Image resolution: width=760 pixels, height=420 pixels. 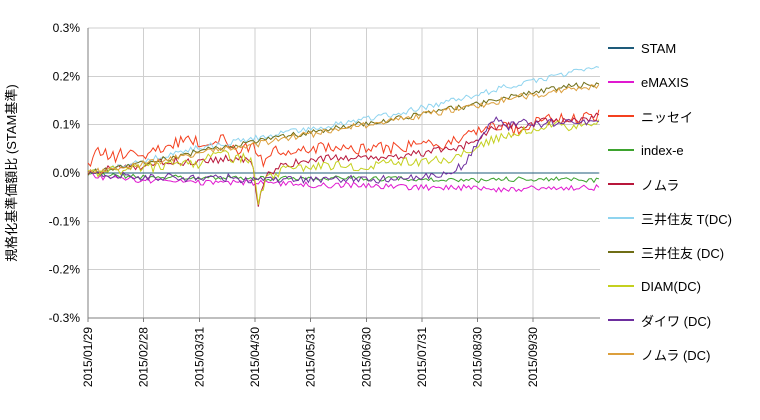 I want to click on x-tick-label: 2015/07/31, so click(x=422, y=357).